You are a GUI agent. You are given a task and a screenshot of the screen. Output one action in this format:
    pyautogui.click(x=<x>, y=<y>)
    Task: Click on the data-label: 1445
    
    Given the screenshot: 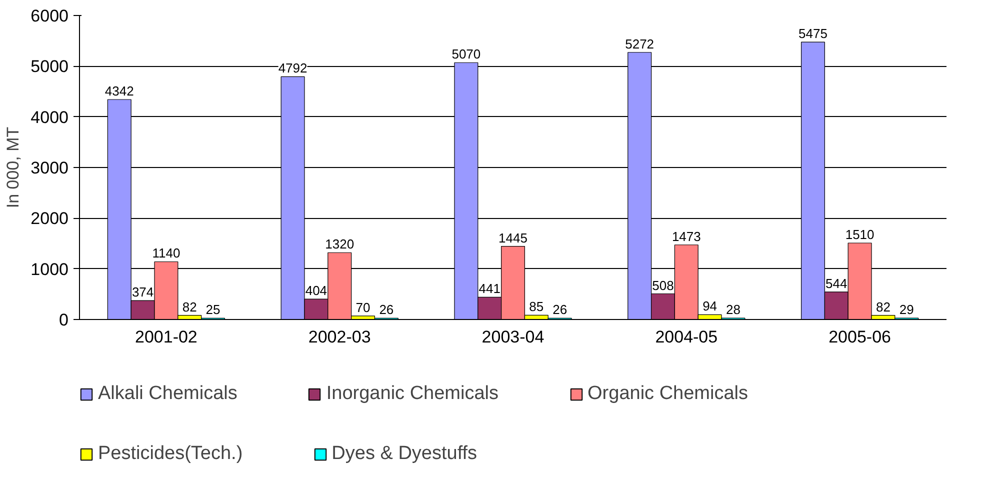 What is the action you would take?
    pyautogui.click(x=513, y=238)
    